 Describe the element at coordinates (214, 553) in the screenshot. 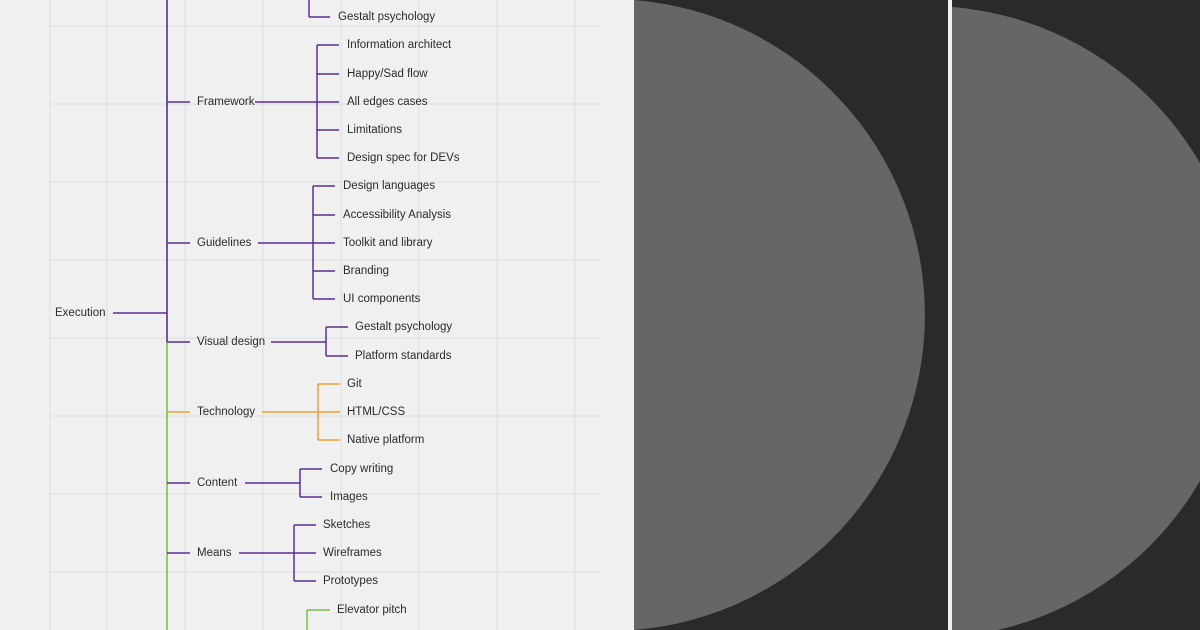

I see `node-means: Means` at that location.